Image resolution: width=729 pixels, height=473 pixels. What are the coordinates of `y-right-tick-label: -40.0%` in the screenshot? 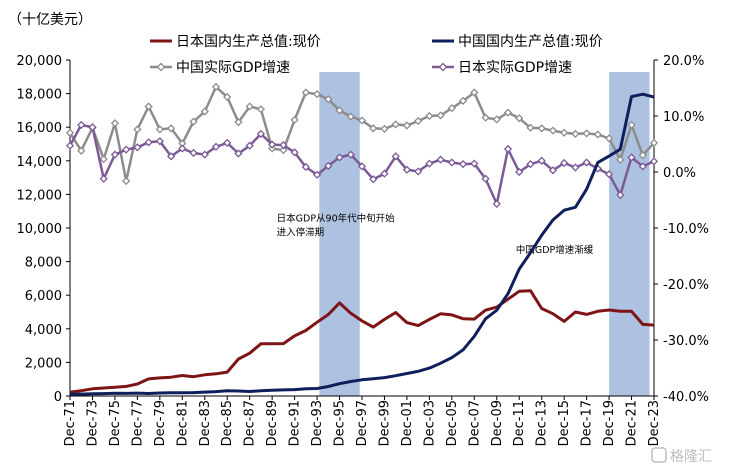 It's located at (686, 397).